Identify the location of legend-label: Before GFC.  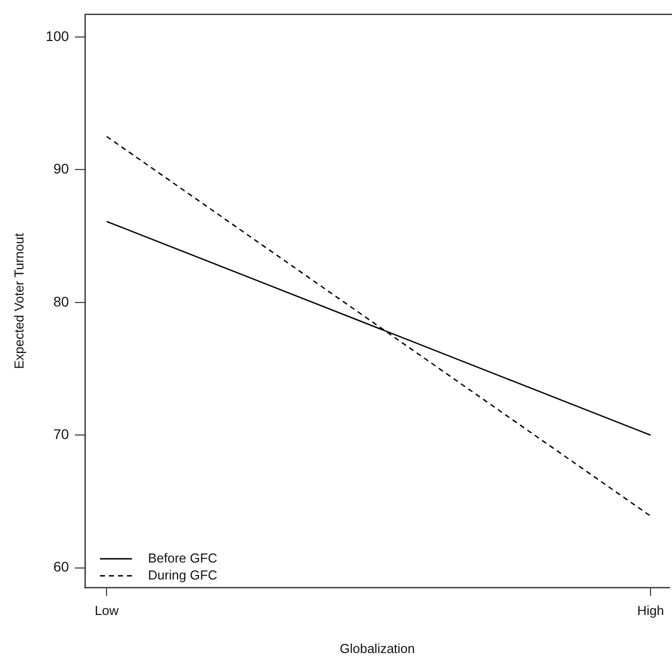
(183, 558).